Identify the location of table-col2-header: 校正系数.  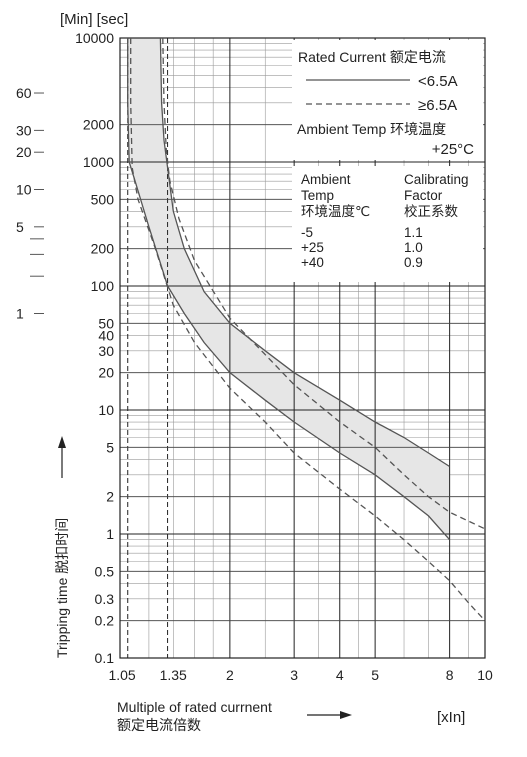
(431, 211).